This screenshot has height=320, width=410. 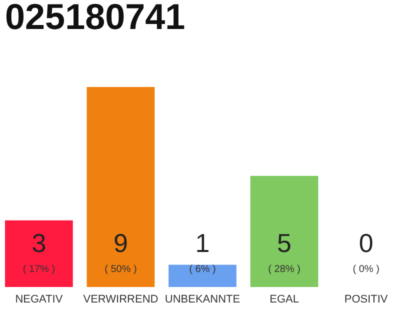 I want to click on data-label: 5, so click(x=284, y=243).